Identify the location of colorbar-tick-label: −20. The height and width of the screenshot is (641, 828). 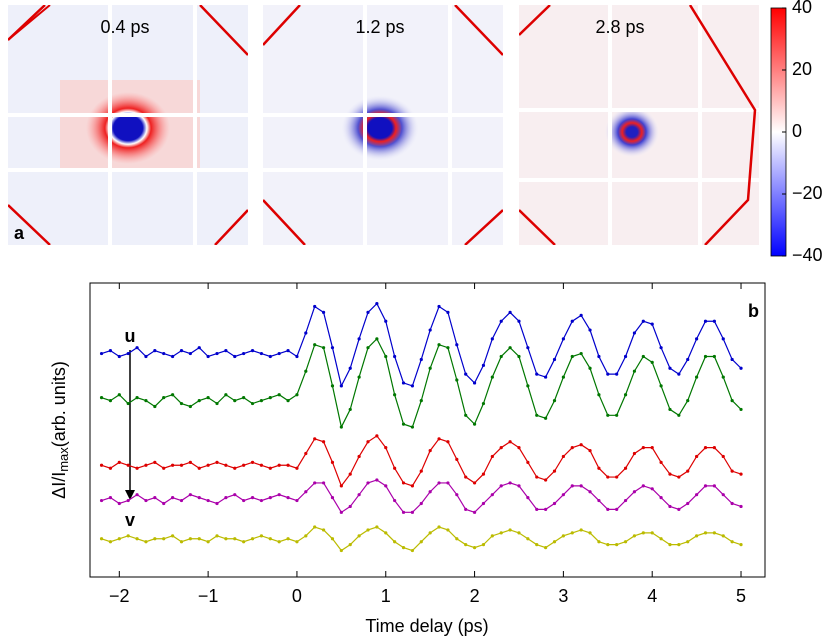
(807, 193).